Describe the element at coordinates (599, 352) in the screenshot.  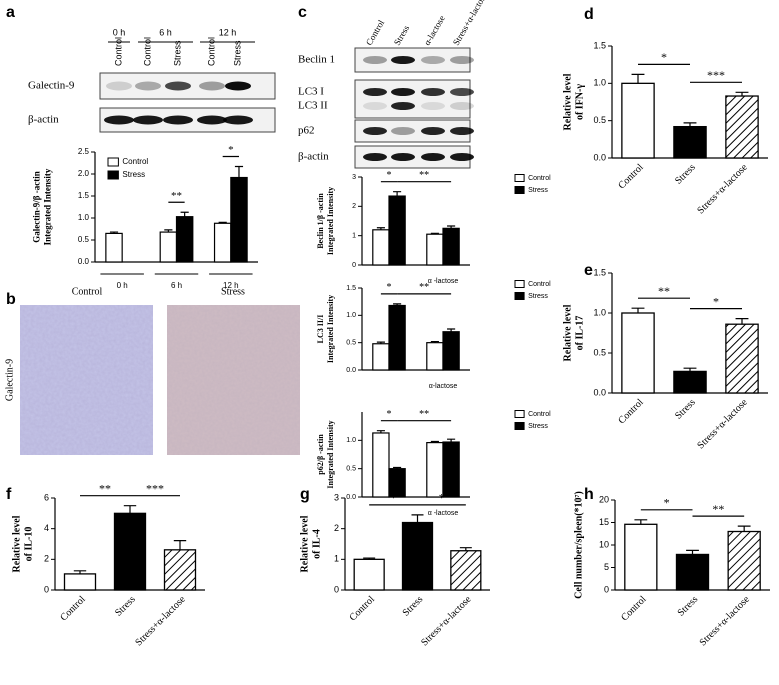
I see `y-tick-label: 0.5` at that location.